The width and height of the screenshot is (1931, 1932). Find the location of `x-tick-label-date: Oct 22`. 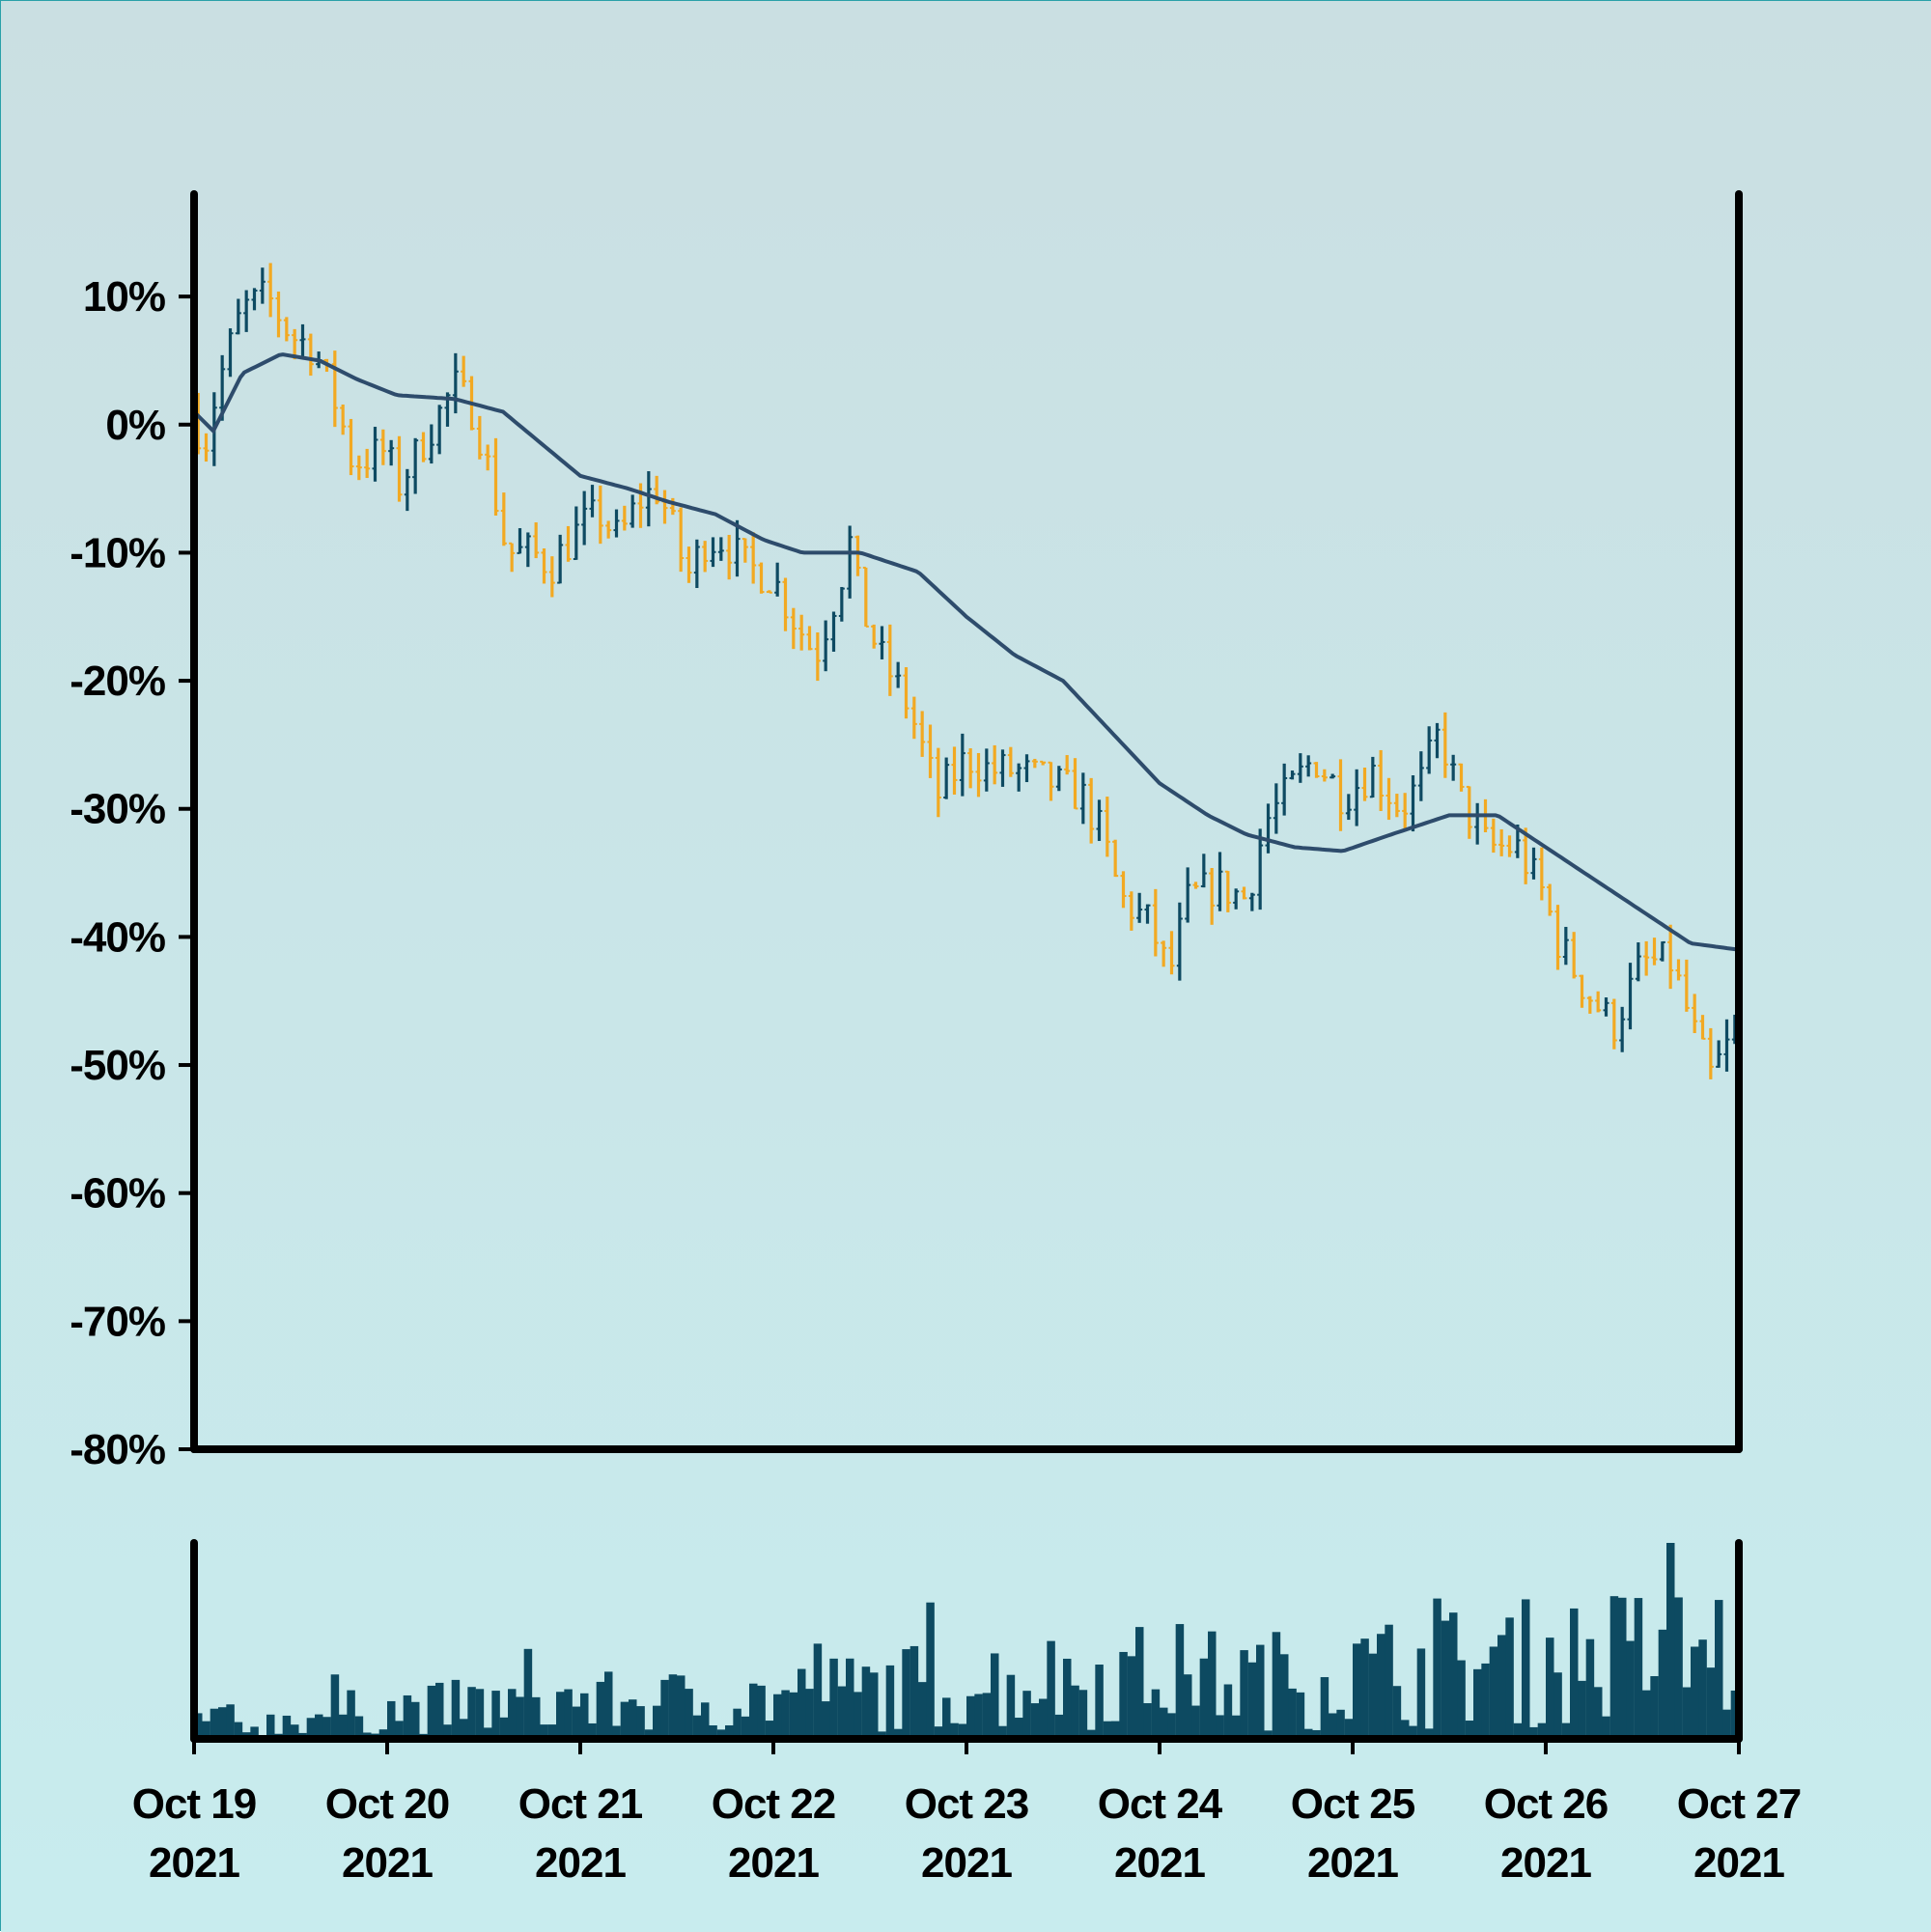

x-tick-label-date: Oct 22 is located at coordinates (774, 1804).